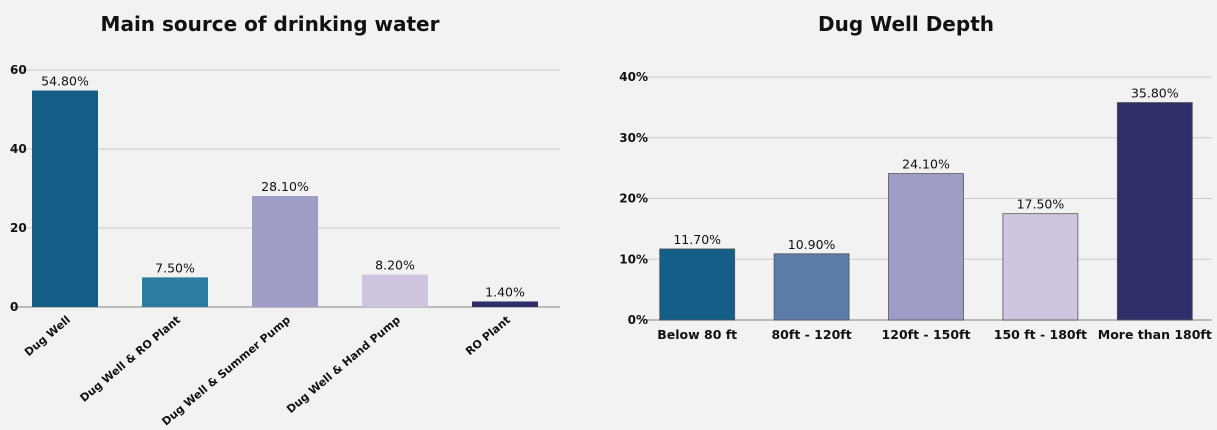 The height and width of the screenshot is (430, 1217). What do you see at coordinates (1155, 334) in the screenshot?
I see `chart2-category-label: More than 180ft` at bounding box center [1155, 334].